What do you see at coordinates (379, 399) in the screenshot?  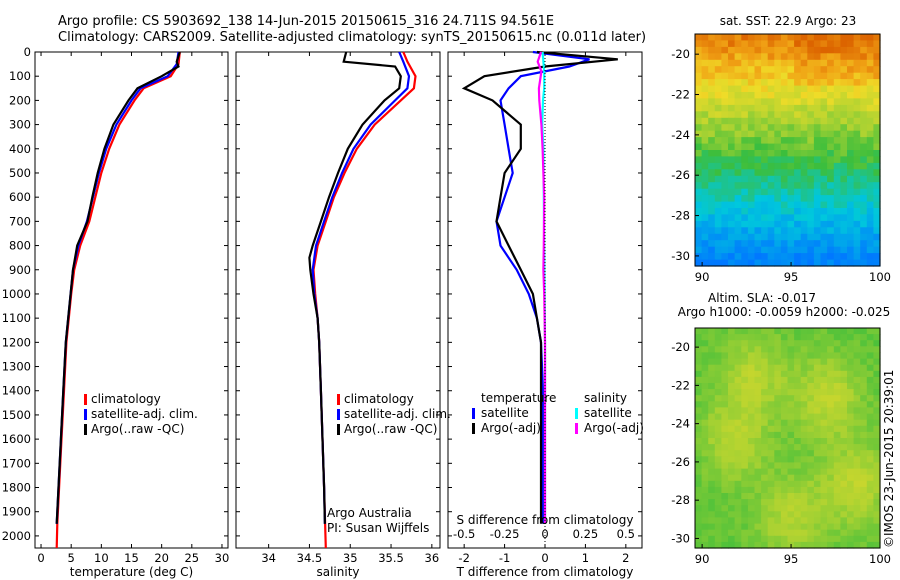 I see `legend-salinity-label: climatology` at bounding box center [379, 399].